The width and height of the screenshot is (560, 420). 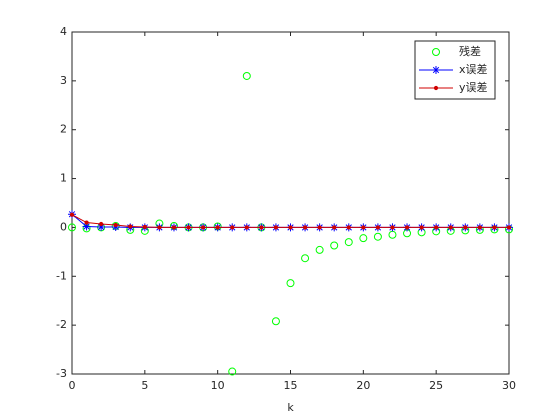 What do you see at coordinates (61, 373) in the screenshot?
I see `y-tick-label: -3` at bounding box center [61, 373].